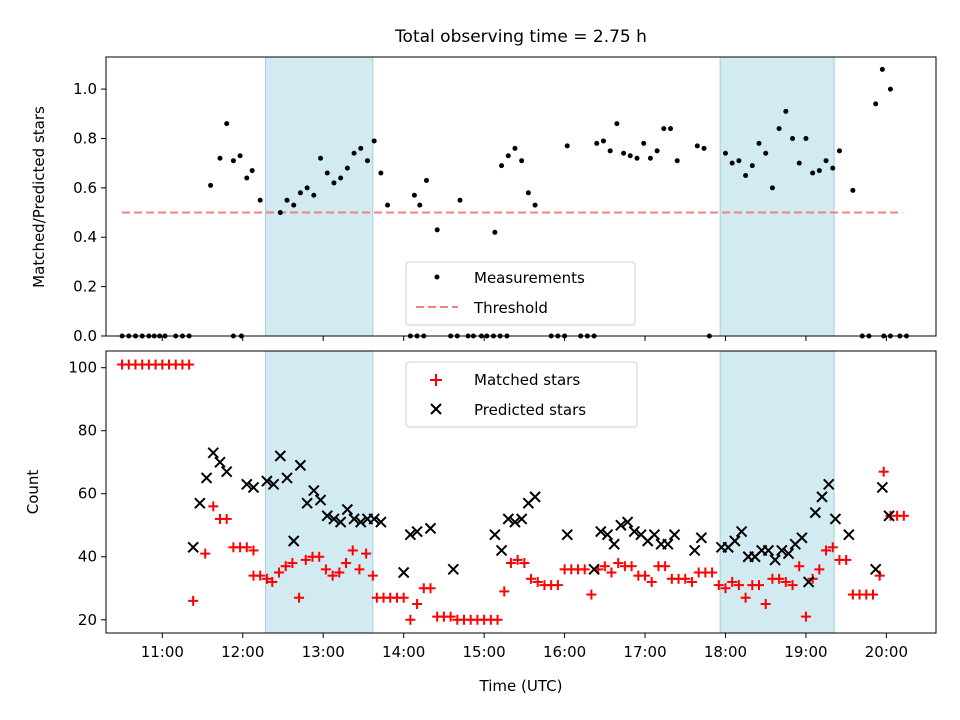 Image resolution: width=960 pixels, height=720 pixels. I want to click on legend-predicted-label: Predicted stars, so click(530, 410).